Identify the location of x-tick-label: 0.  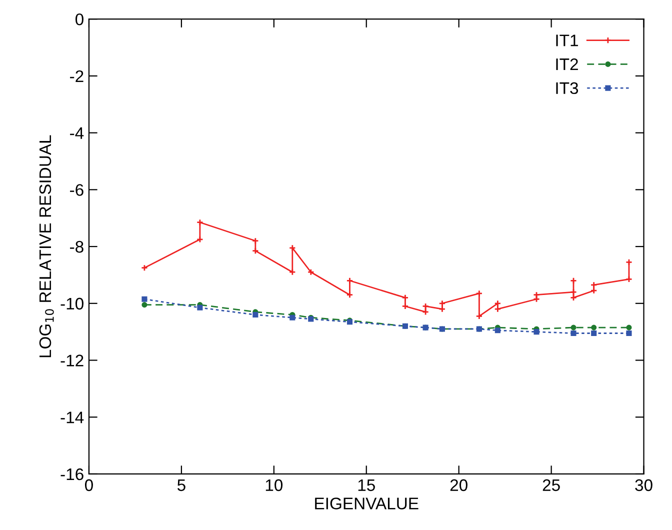
(88, 485).